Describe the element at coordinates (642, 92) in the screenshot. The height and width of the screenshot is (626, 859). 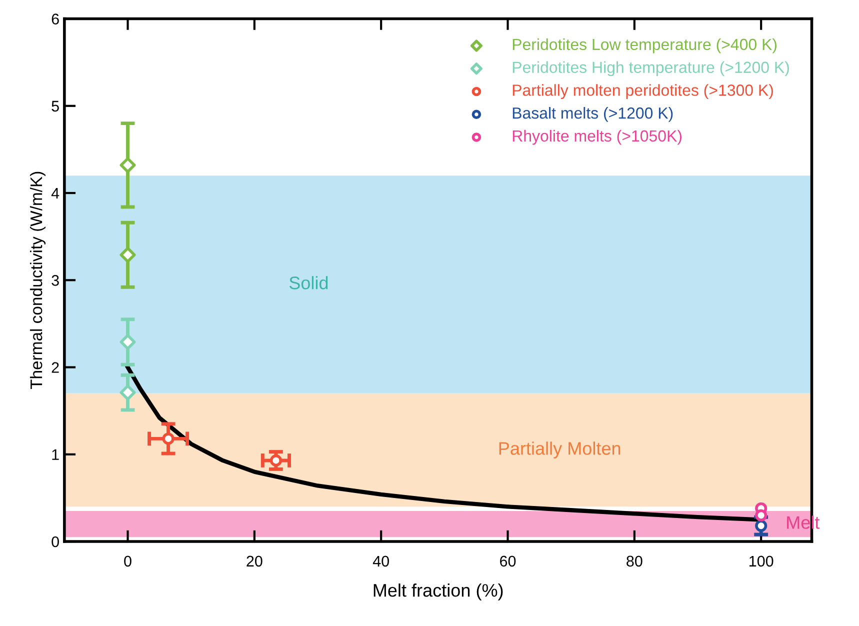
I see `legend-label: Partially molten peridotites (>1300 K)` at that location.